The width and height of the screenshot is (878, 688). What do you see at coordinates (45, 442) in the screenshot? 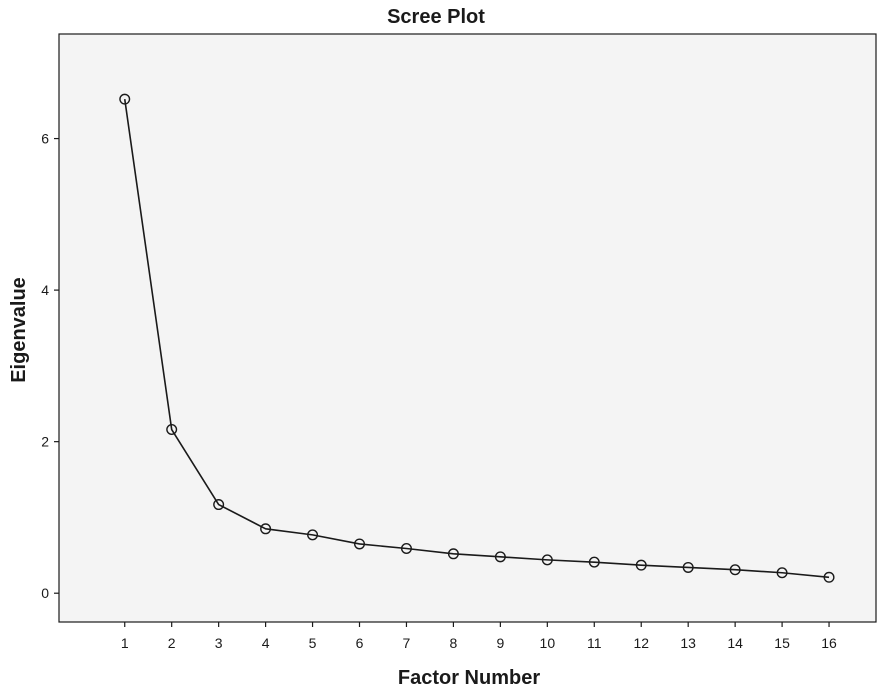
I see `y-tick-label: 2` at bounding box center [45, 442].